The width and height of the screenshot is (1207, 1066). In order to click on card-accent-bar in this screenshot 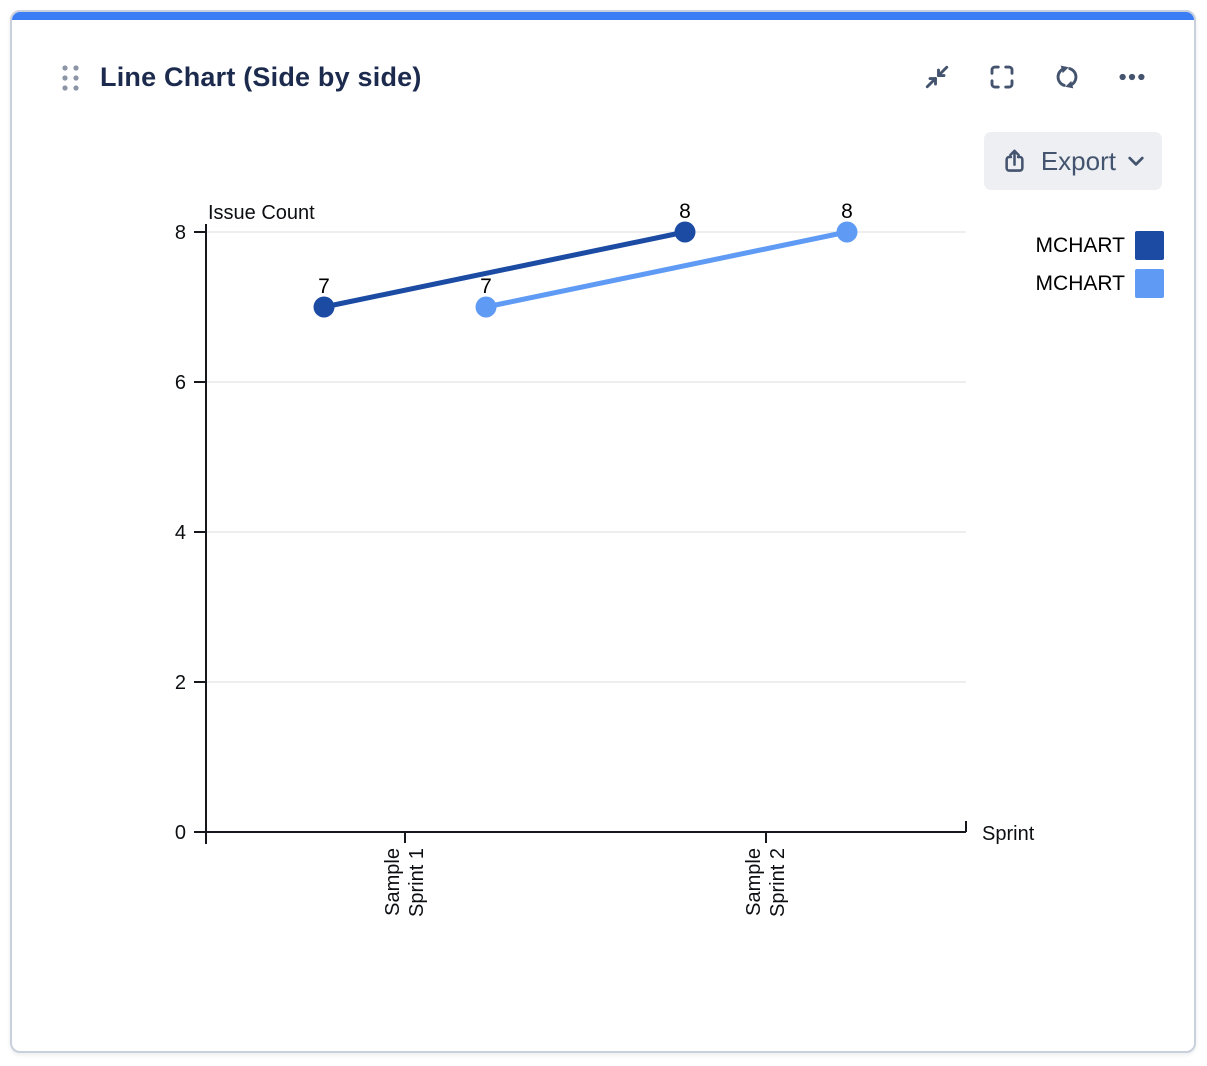, I will do `click(603, 16)`.